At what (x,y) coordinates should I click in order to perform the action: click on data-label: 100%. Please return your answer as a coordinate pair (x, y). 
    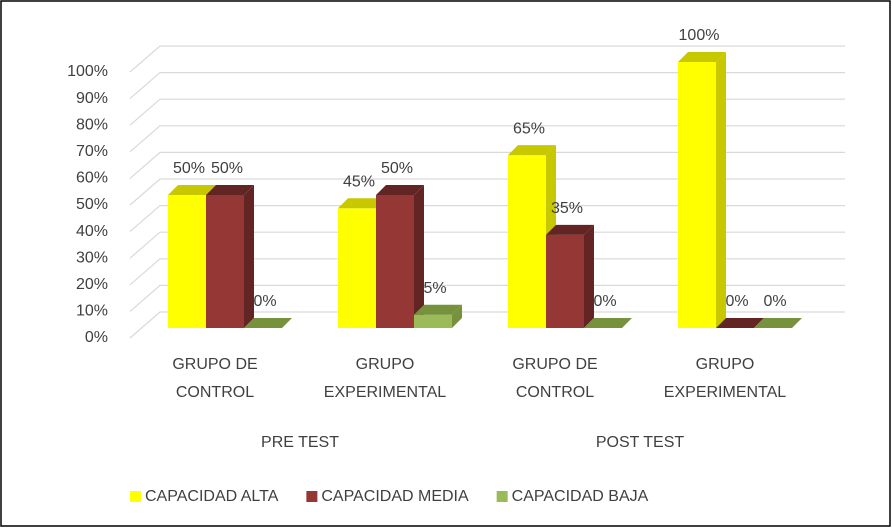
    Looking at the image, I should click on (699, 35).